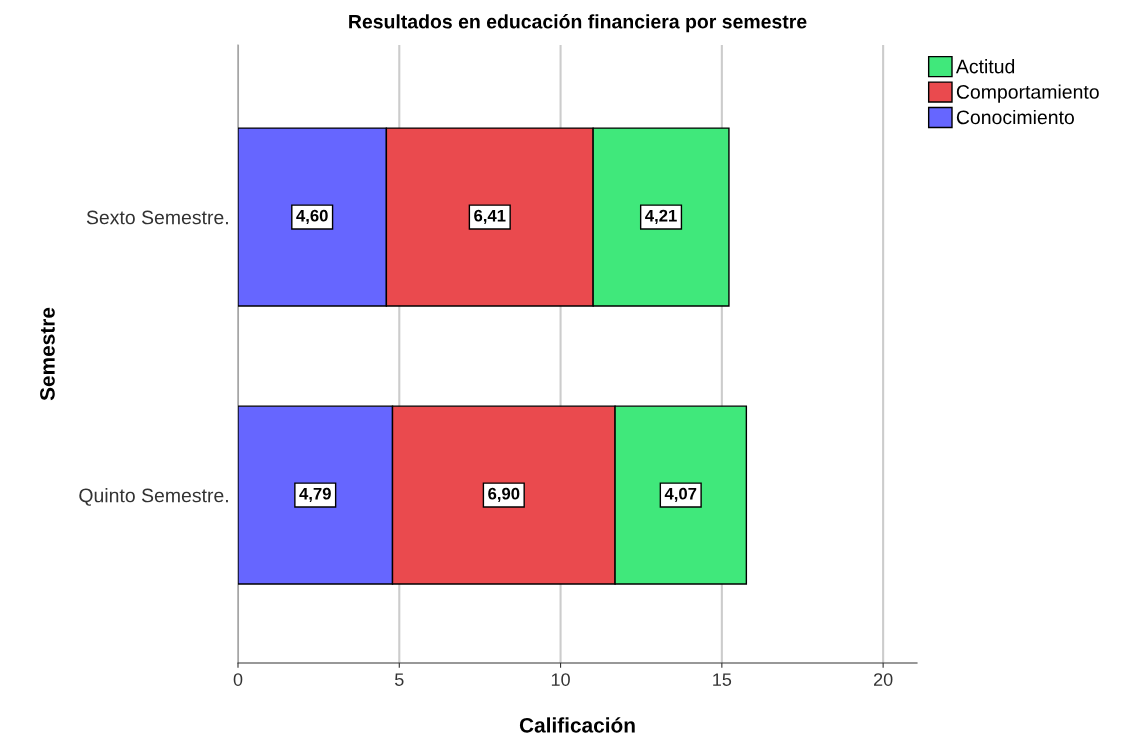 This screenshot has height=740, width=1122. I want to click on legend-label: Comportamiento, so click(1027, 93).